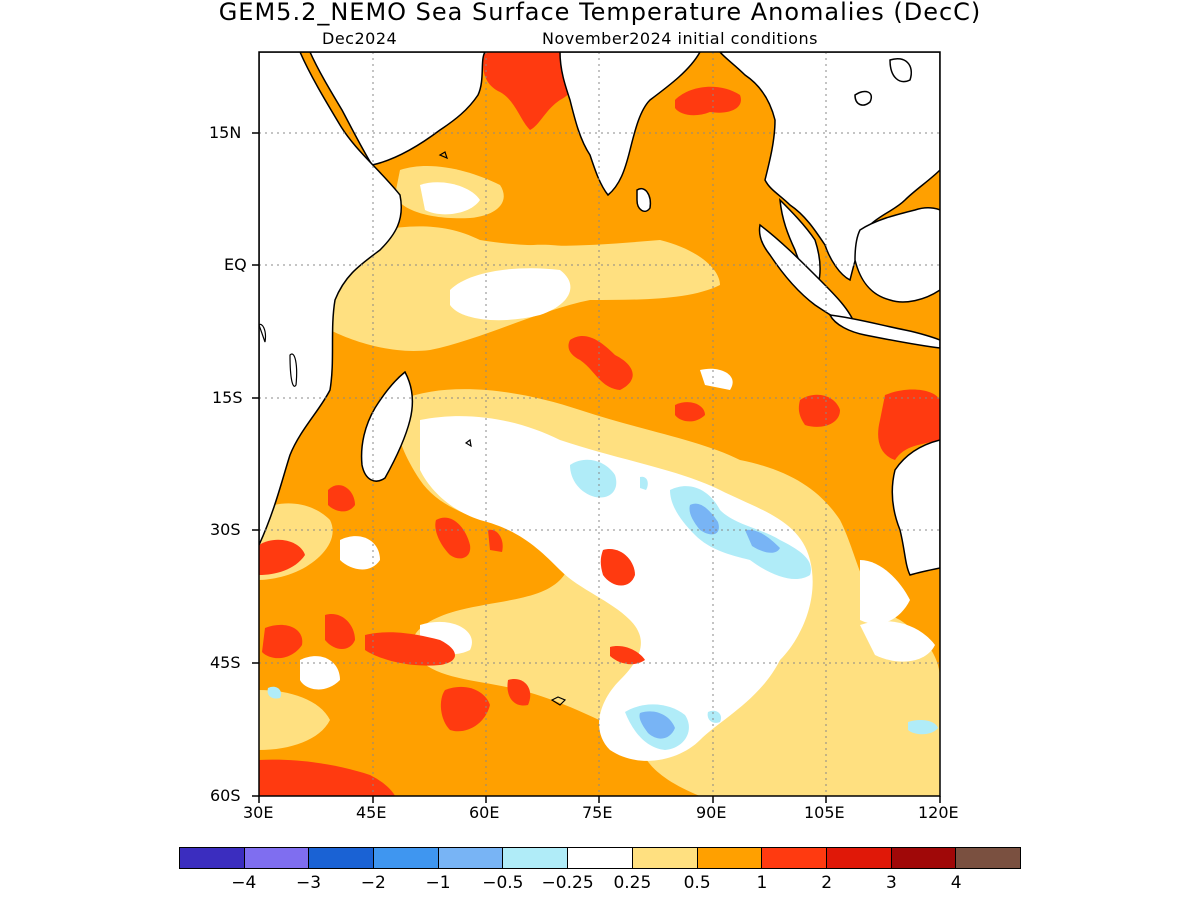 The image size is (1200, 900). What do you see at coordinates (371, 812) in the screenshot?
I see `x-tick-label: 45E` at bounding box center [371, 812].